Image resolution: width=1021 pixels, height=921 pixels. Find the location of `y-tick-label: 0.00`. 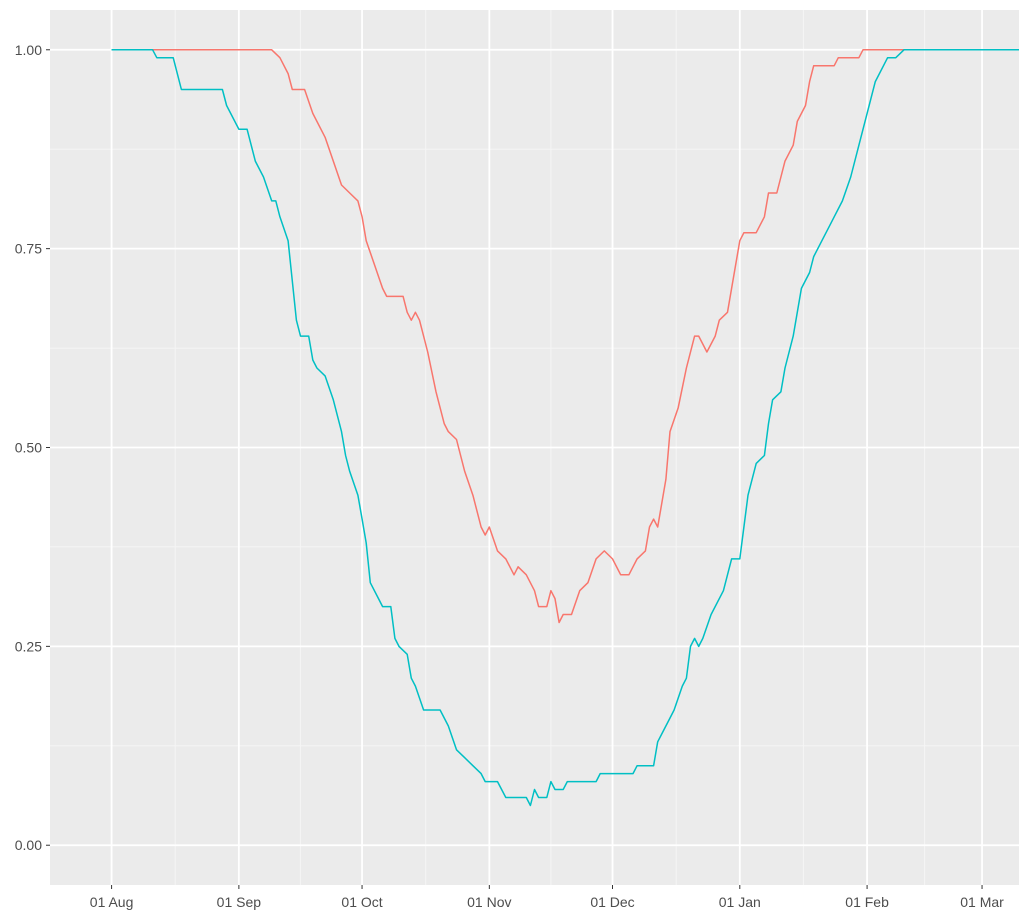

y-tick-label: 0.00 is located at coordinates (28, 845).